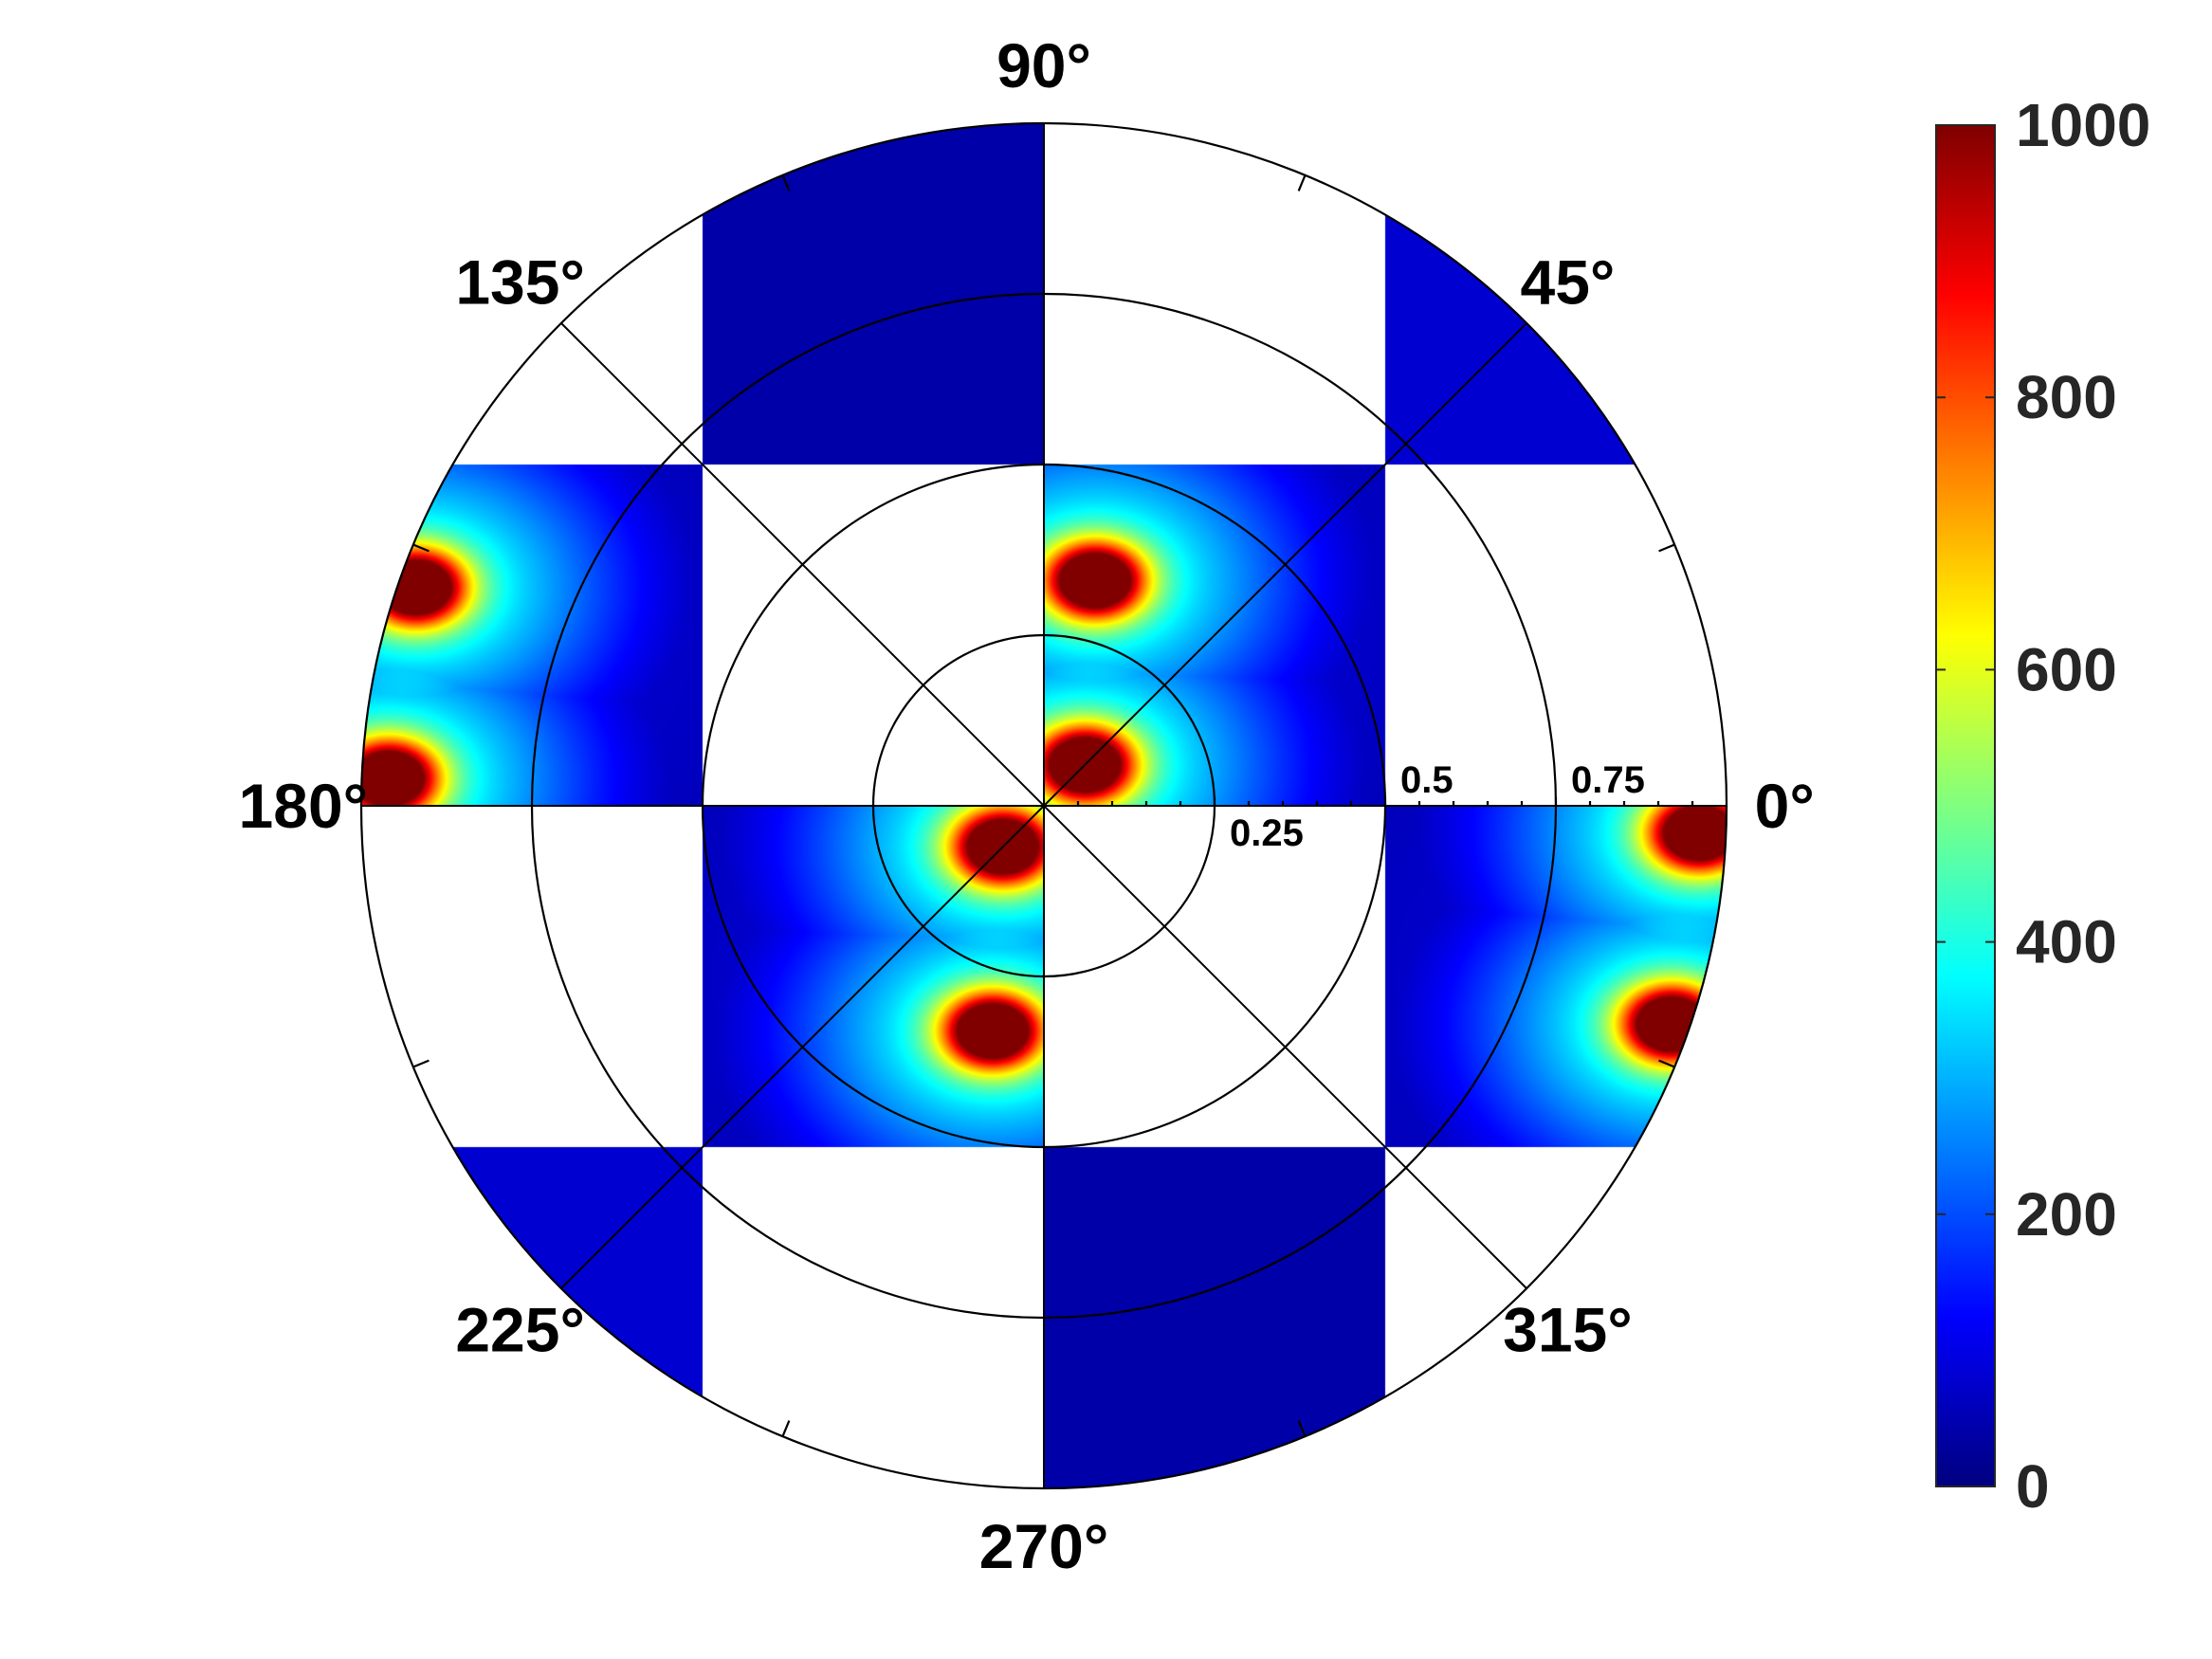  I want to click on angular-tick-label: 135°, so click(520, 282).